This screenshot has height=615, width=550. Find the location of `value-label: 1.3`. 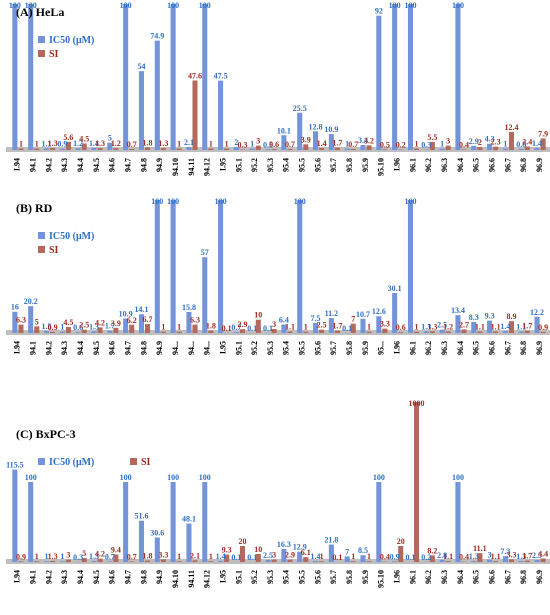

value-label: 1.3 is located at coordinates (474, 556).